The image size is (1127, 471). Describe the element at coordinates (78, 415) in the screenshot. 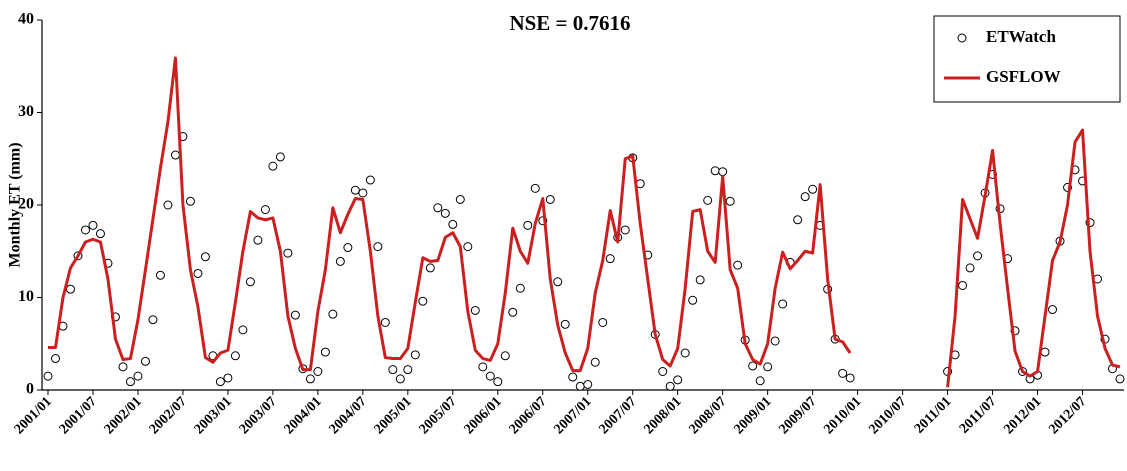

I see `x-tick-label: 2001/07` at that location.